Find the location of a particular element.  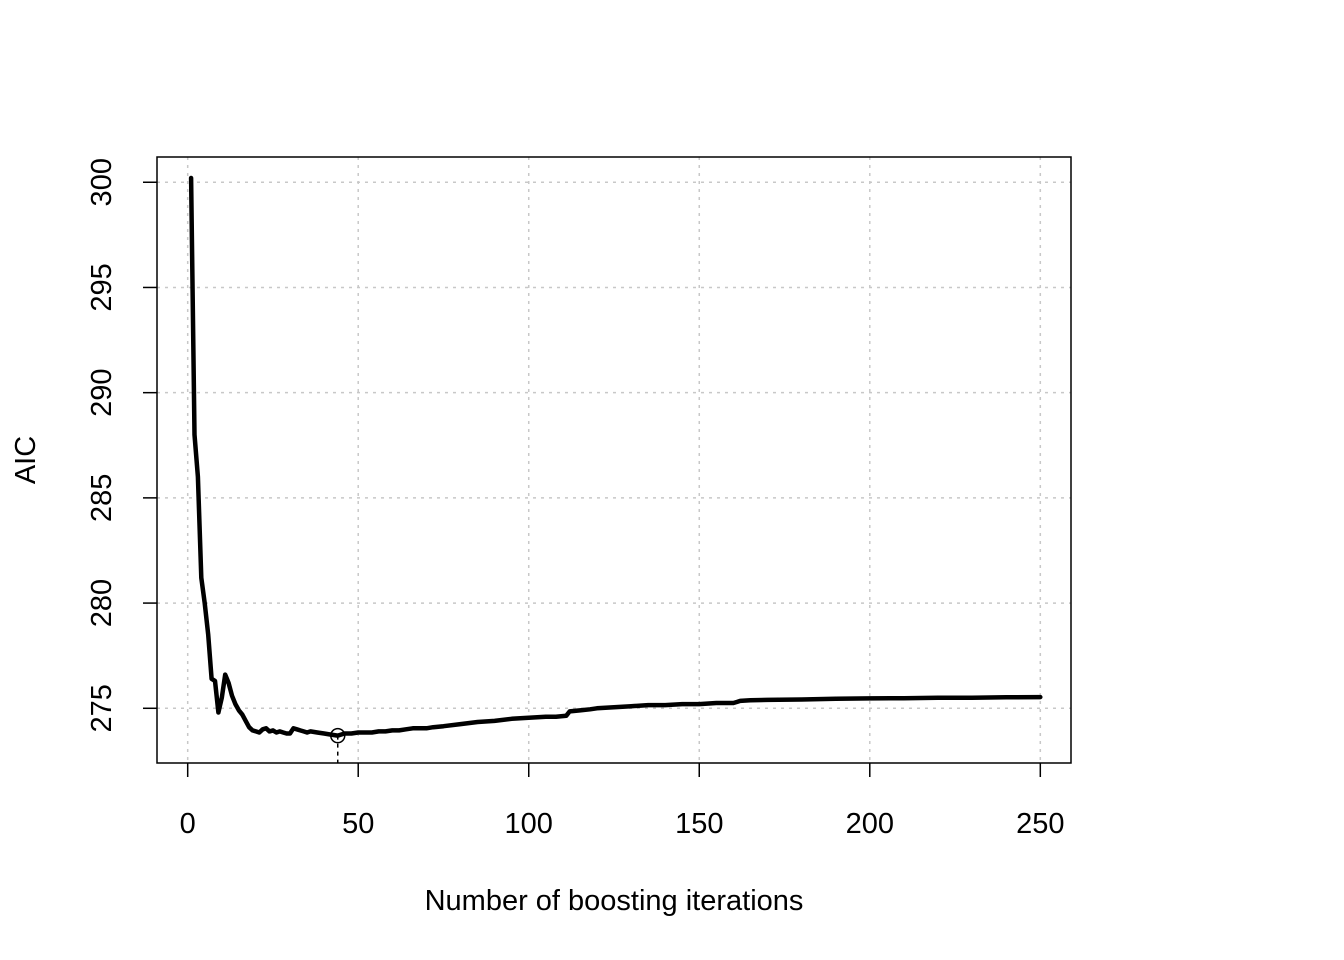

y-tick-label: 275 is located at coordinates (102, 708).